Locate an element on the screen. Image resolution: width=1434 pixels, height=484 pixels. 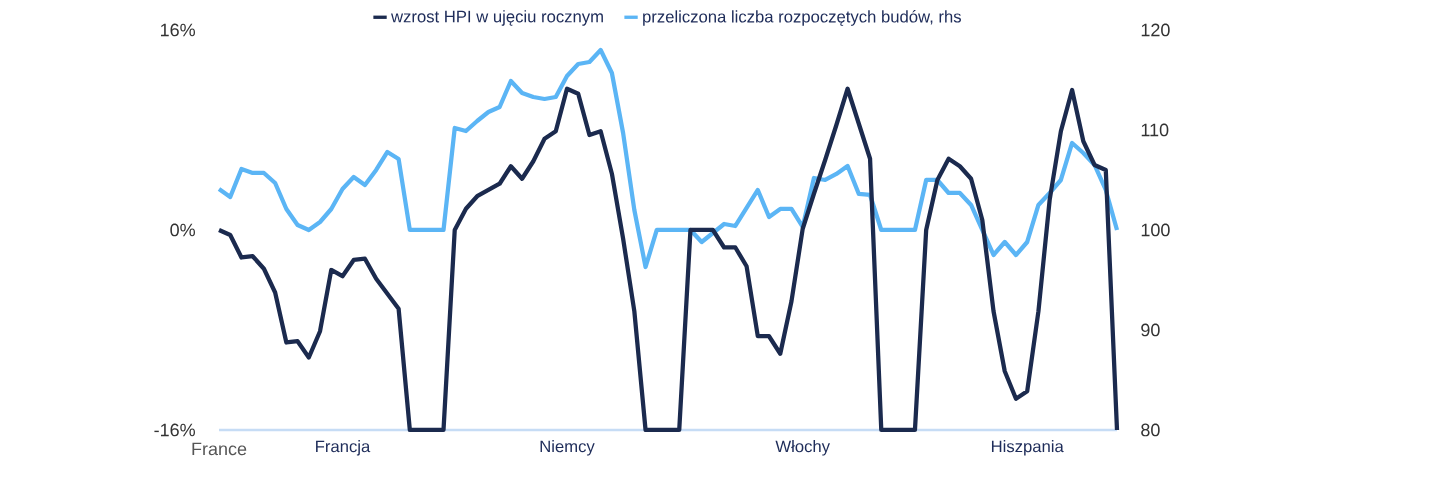
y2-tick-label: 90 is located at coordinates (1150, 330).